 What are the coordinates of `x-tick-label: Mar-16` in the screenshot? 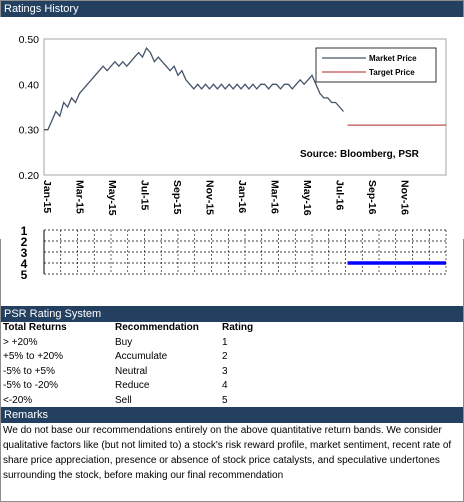 It's located at (275, 197).